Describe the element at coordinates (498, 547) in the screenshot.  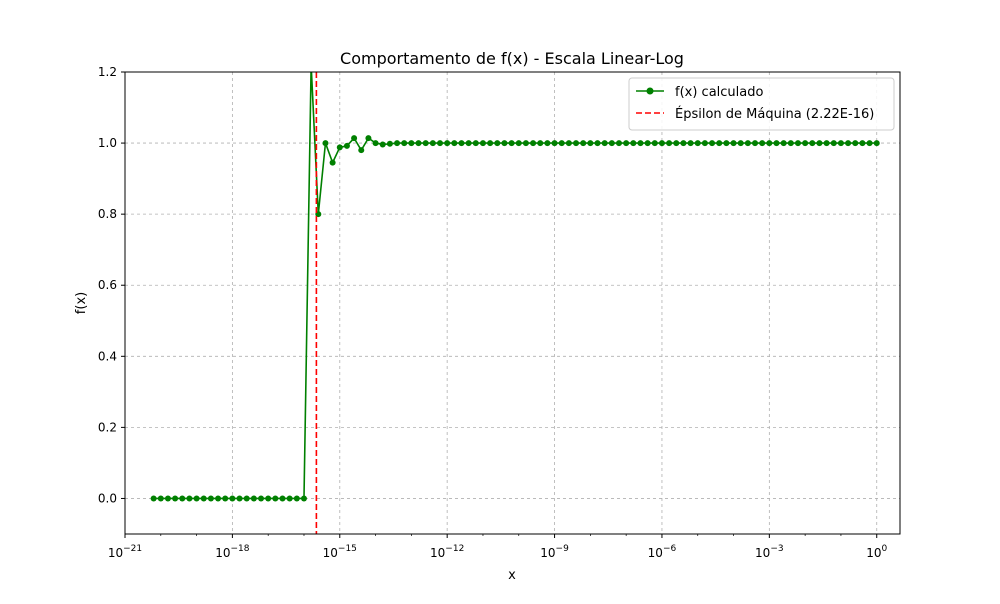
I see `x-axis-ticks: 10⁻²¹ 10⁻¹⁸ 10⁻¹⁵ 10⁻¹² 10⁻⁹ 10⁻⁶ 10⁻³ 10⁰` at that location.